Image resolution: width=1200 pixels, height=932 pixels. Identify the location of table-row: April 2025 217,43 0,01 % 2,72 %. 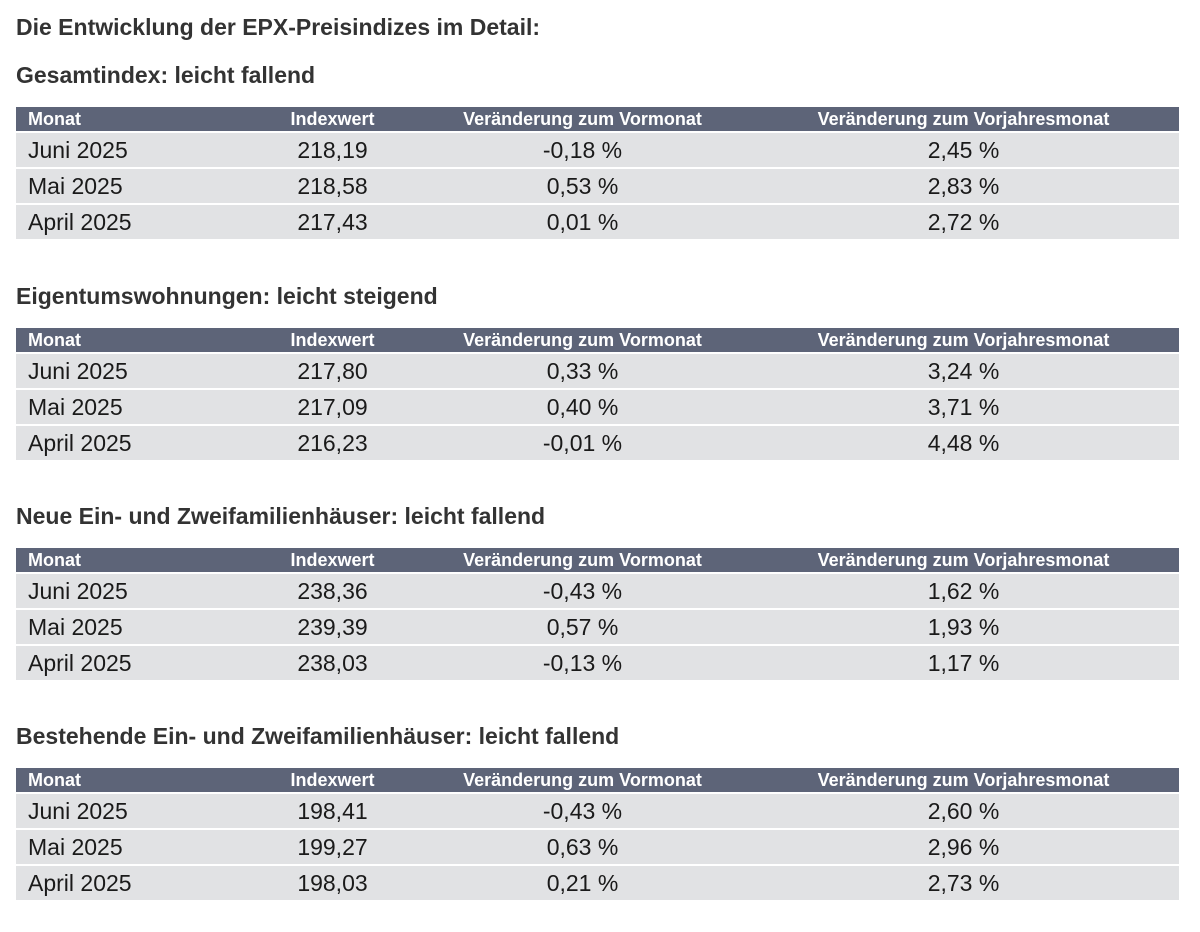
(597, 221).